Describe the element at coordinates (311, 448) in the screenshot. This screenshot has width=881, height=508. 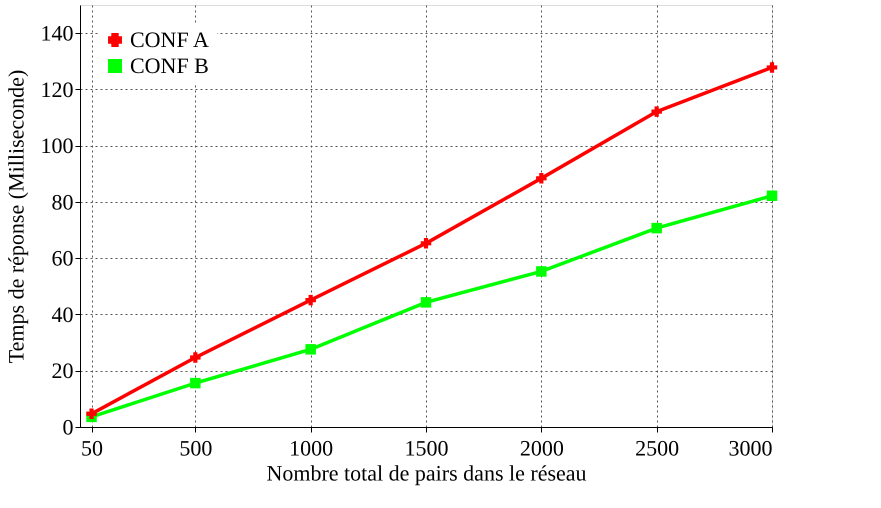
I see `x-tick-label: 1000` at that location.